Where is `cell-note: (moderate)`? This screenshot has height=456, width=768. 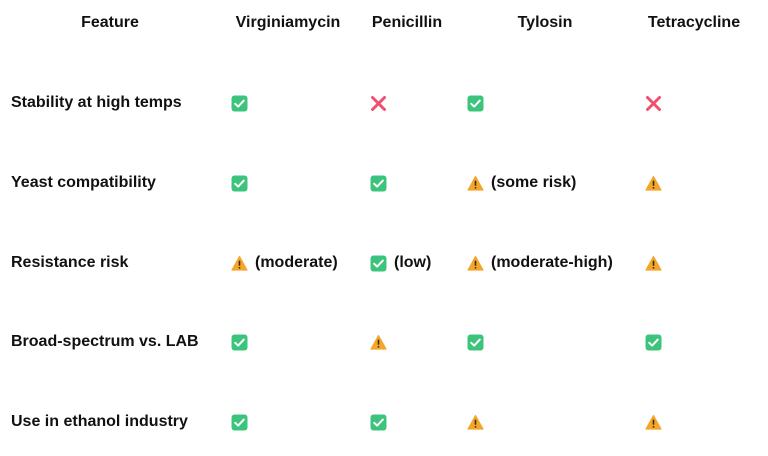 cell-note: (moderate) is located at coordinates (296, 262).